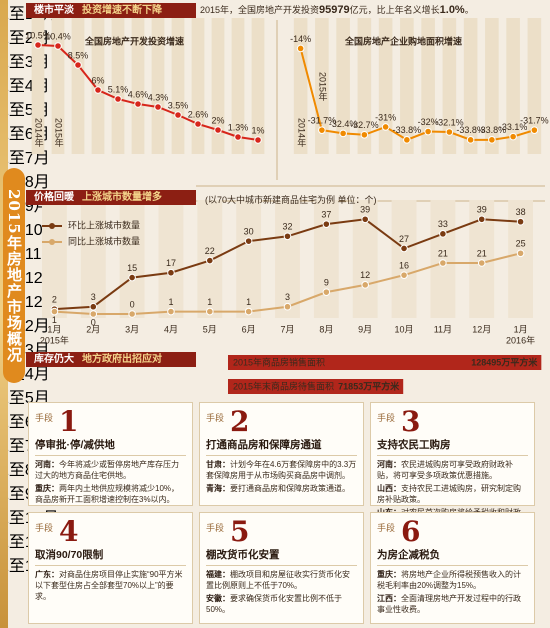 The image size is (550, 628). I want to click on measure-text: 要求确保货币化安置比例不低于50%。, so click(274, 604).